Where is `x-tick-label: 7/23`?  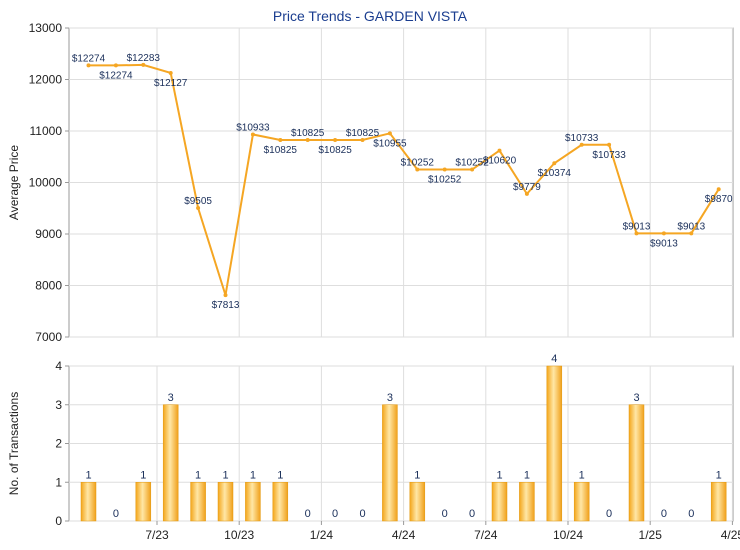
x-tick-label: 7/23 is located at coordinates (157, 535).